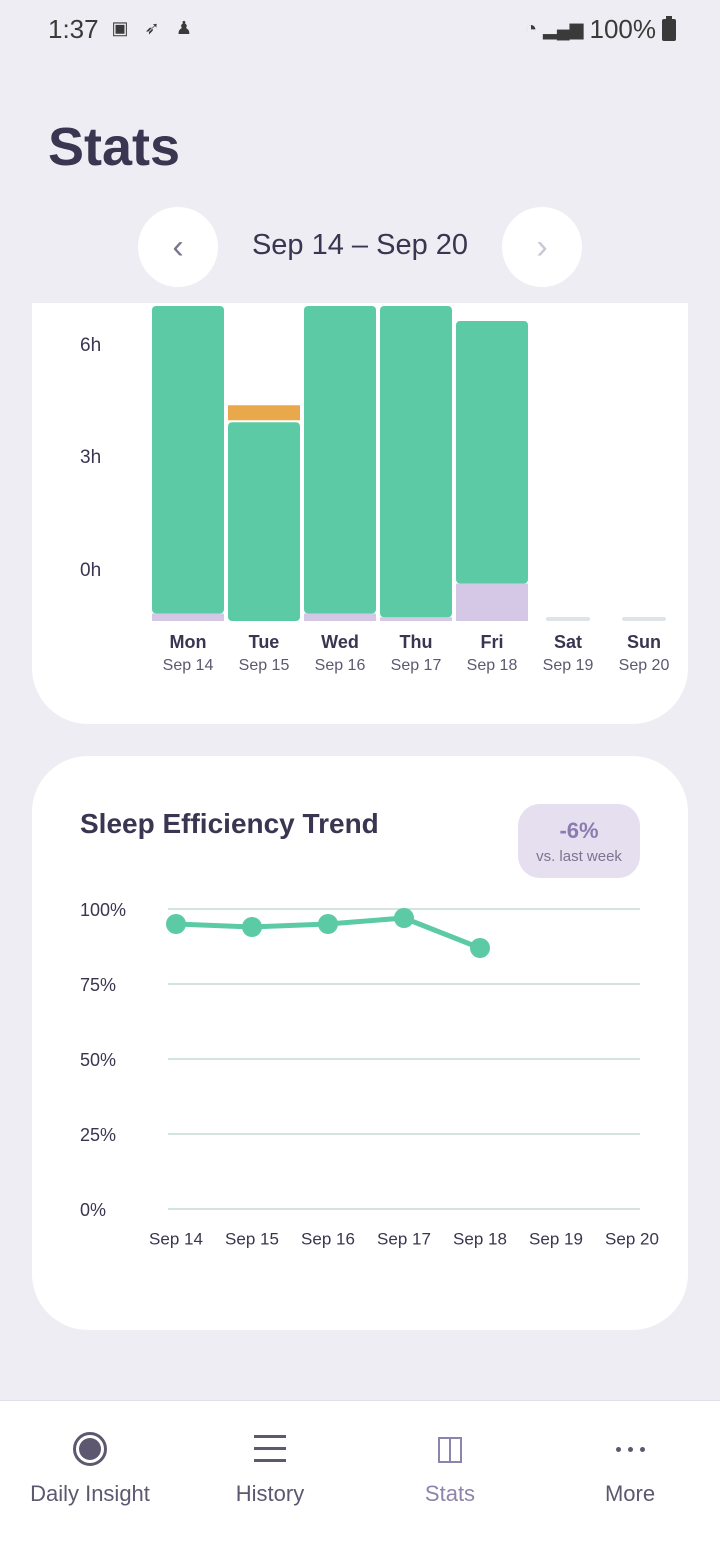 This screenshot has height=1560, width=720. I want to click on bar-extra-tue, so click(264, 413).